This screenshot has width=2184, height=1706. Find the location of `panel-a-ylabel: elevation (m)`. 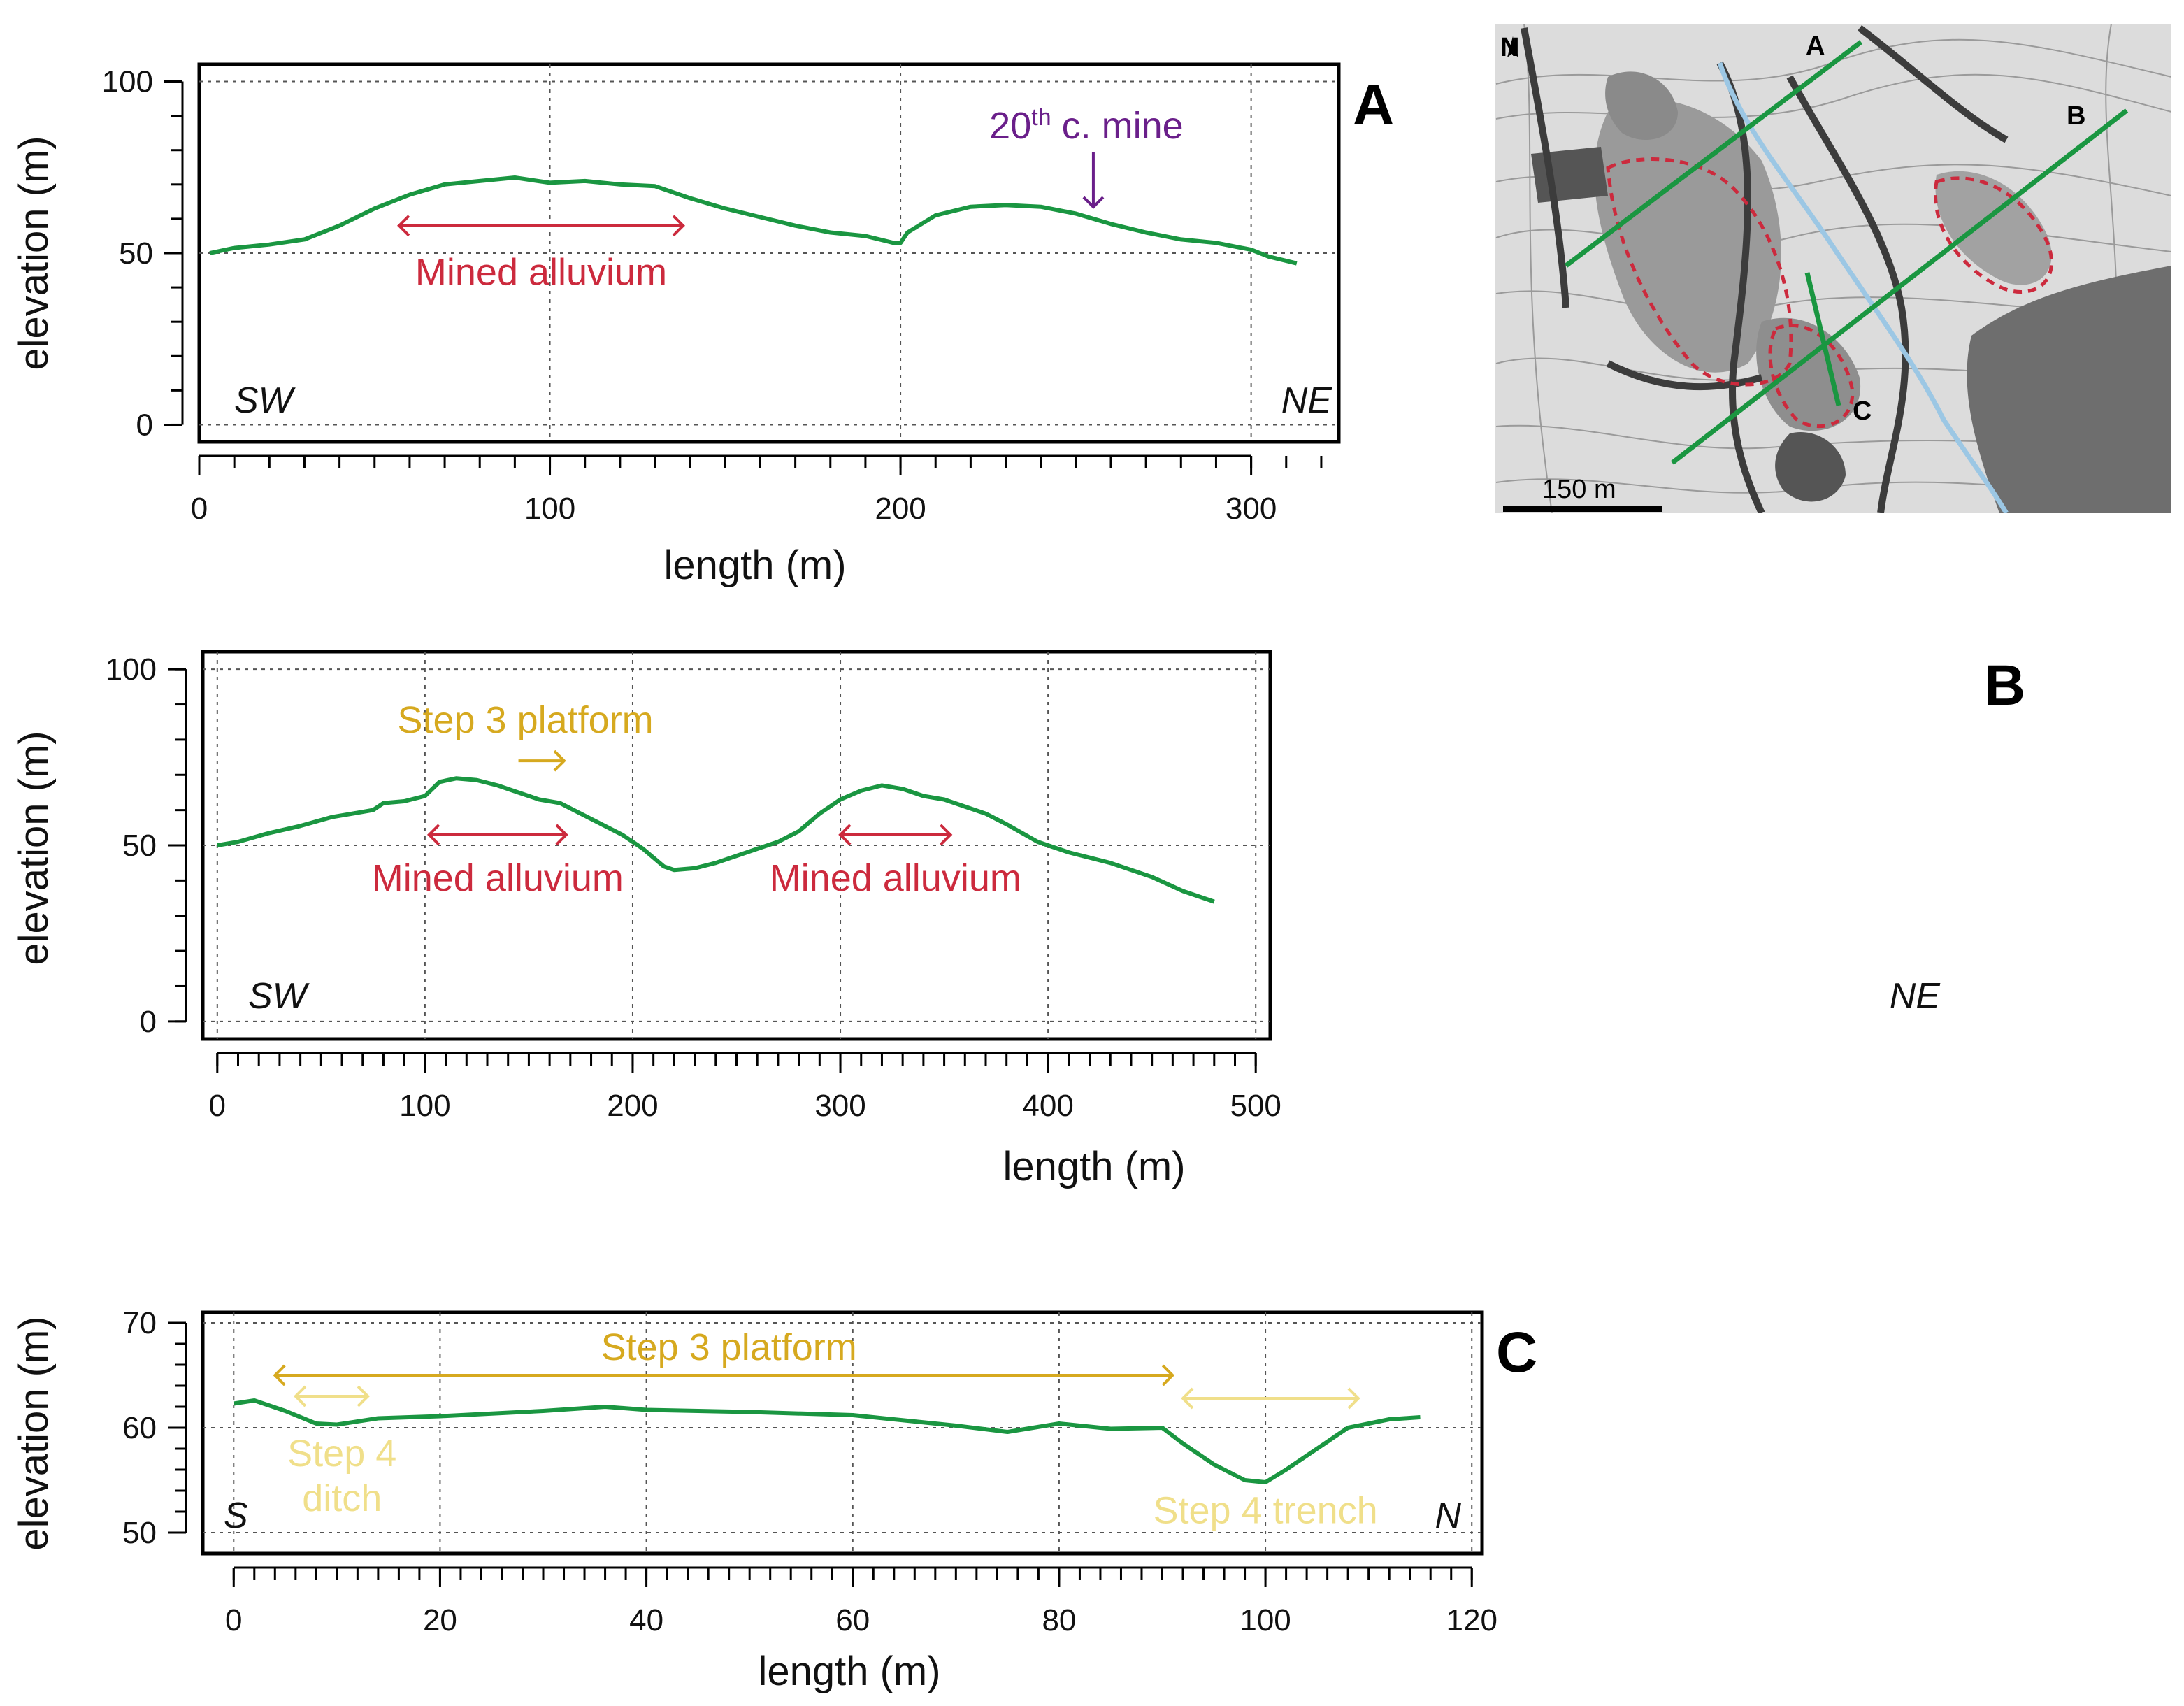

panel-a-ylabel: elevation (m) is located at coordinates (34, 253).